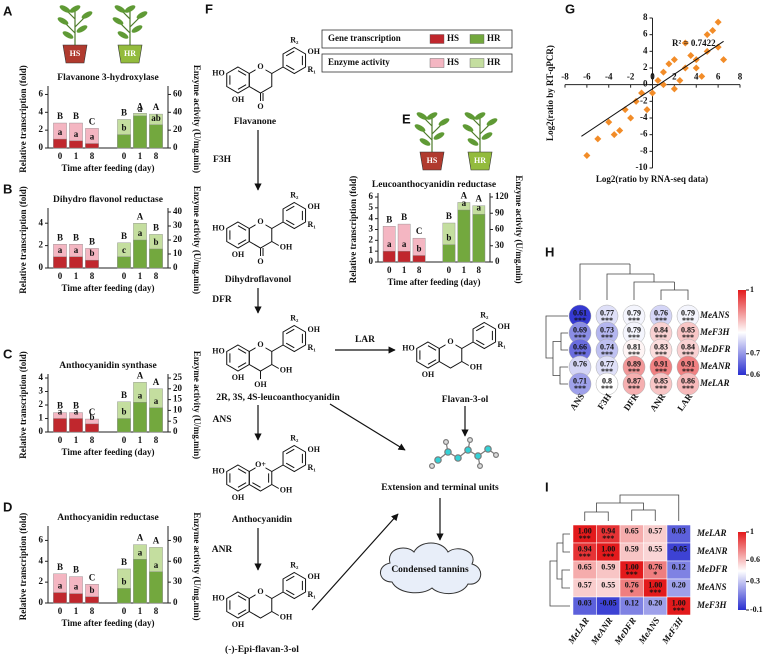 This screenshot has height=665, width=767. Describe the element at coordinates (278, 398) in the screenshot. I see `compound-name: 2R, 3S, 4S-leucoanthocyanidin` at that location.